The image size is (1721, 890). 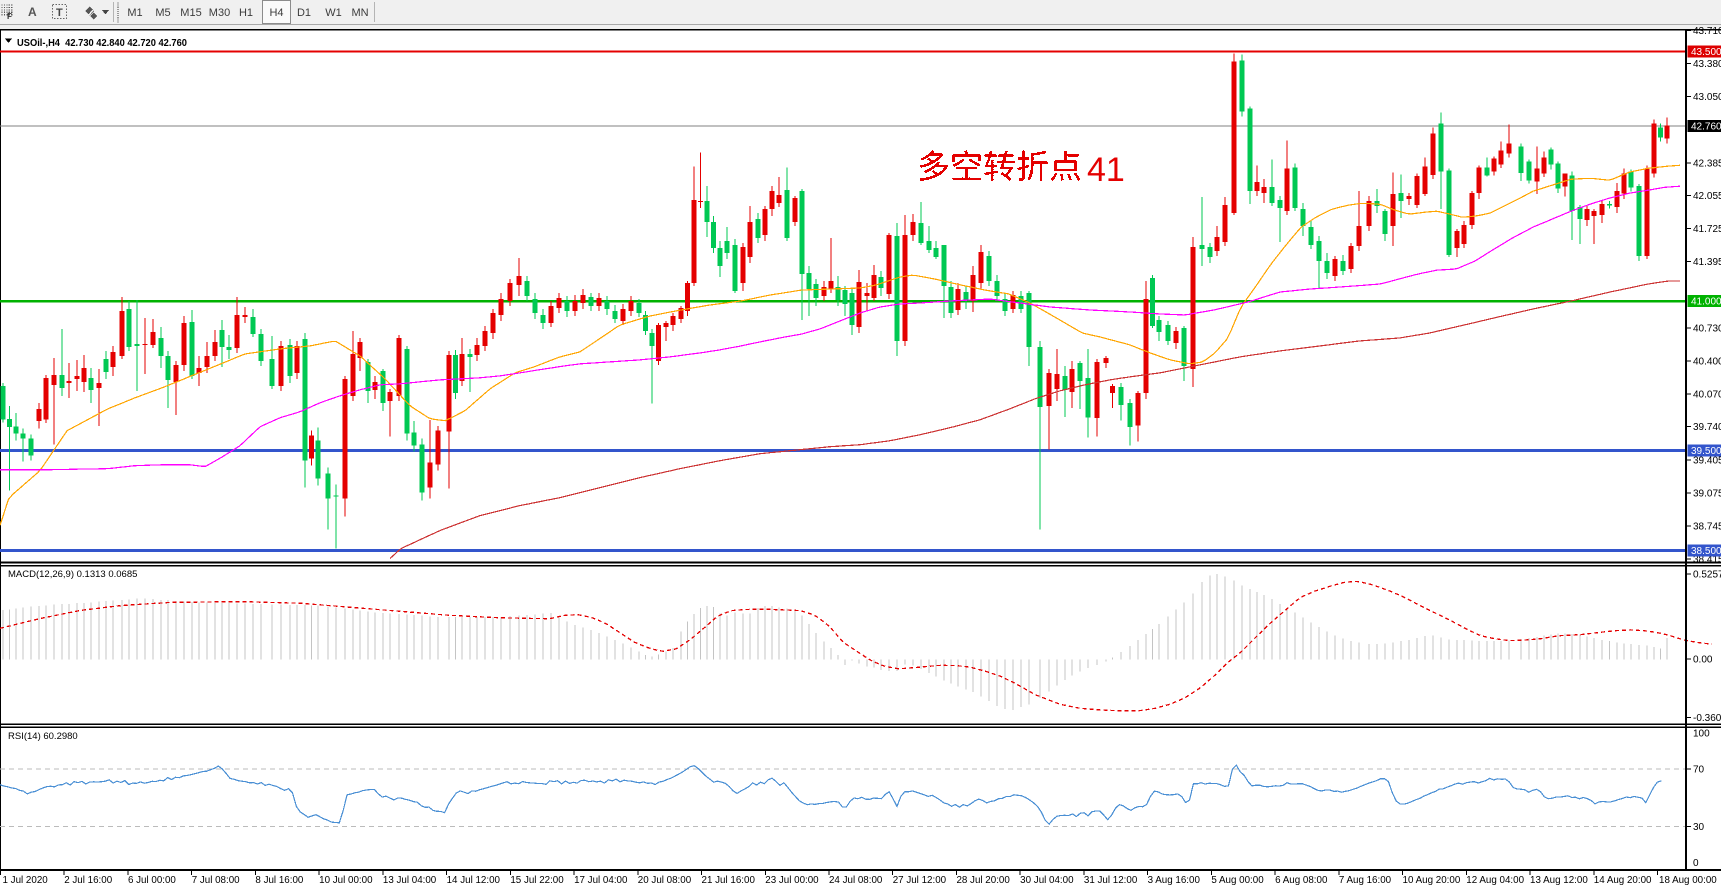 I want to click on svg-text: 15 Jul 22:00, so click(x=537, y=880).